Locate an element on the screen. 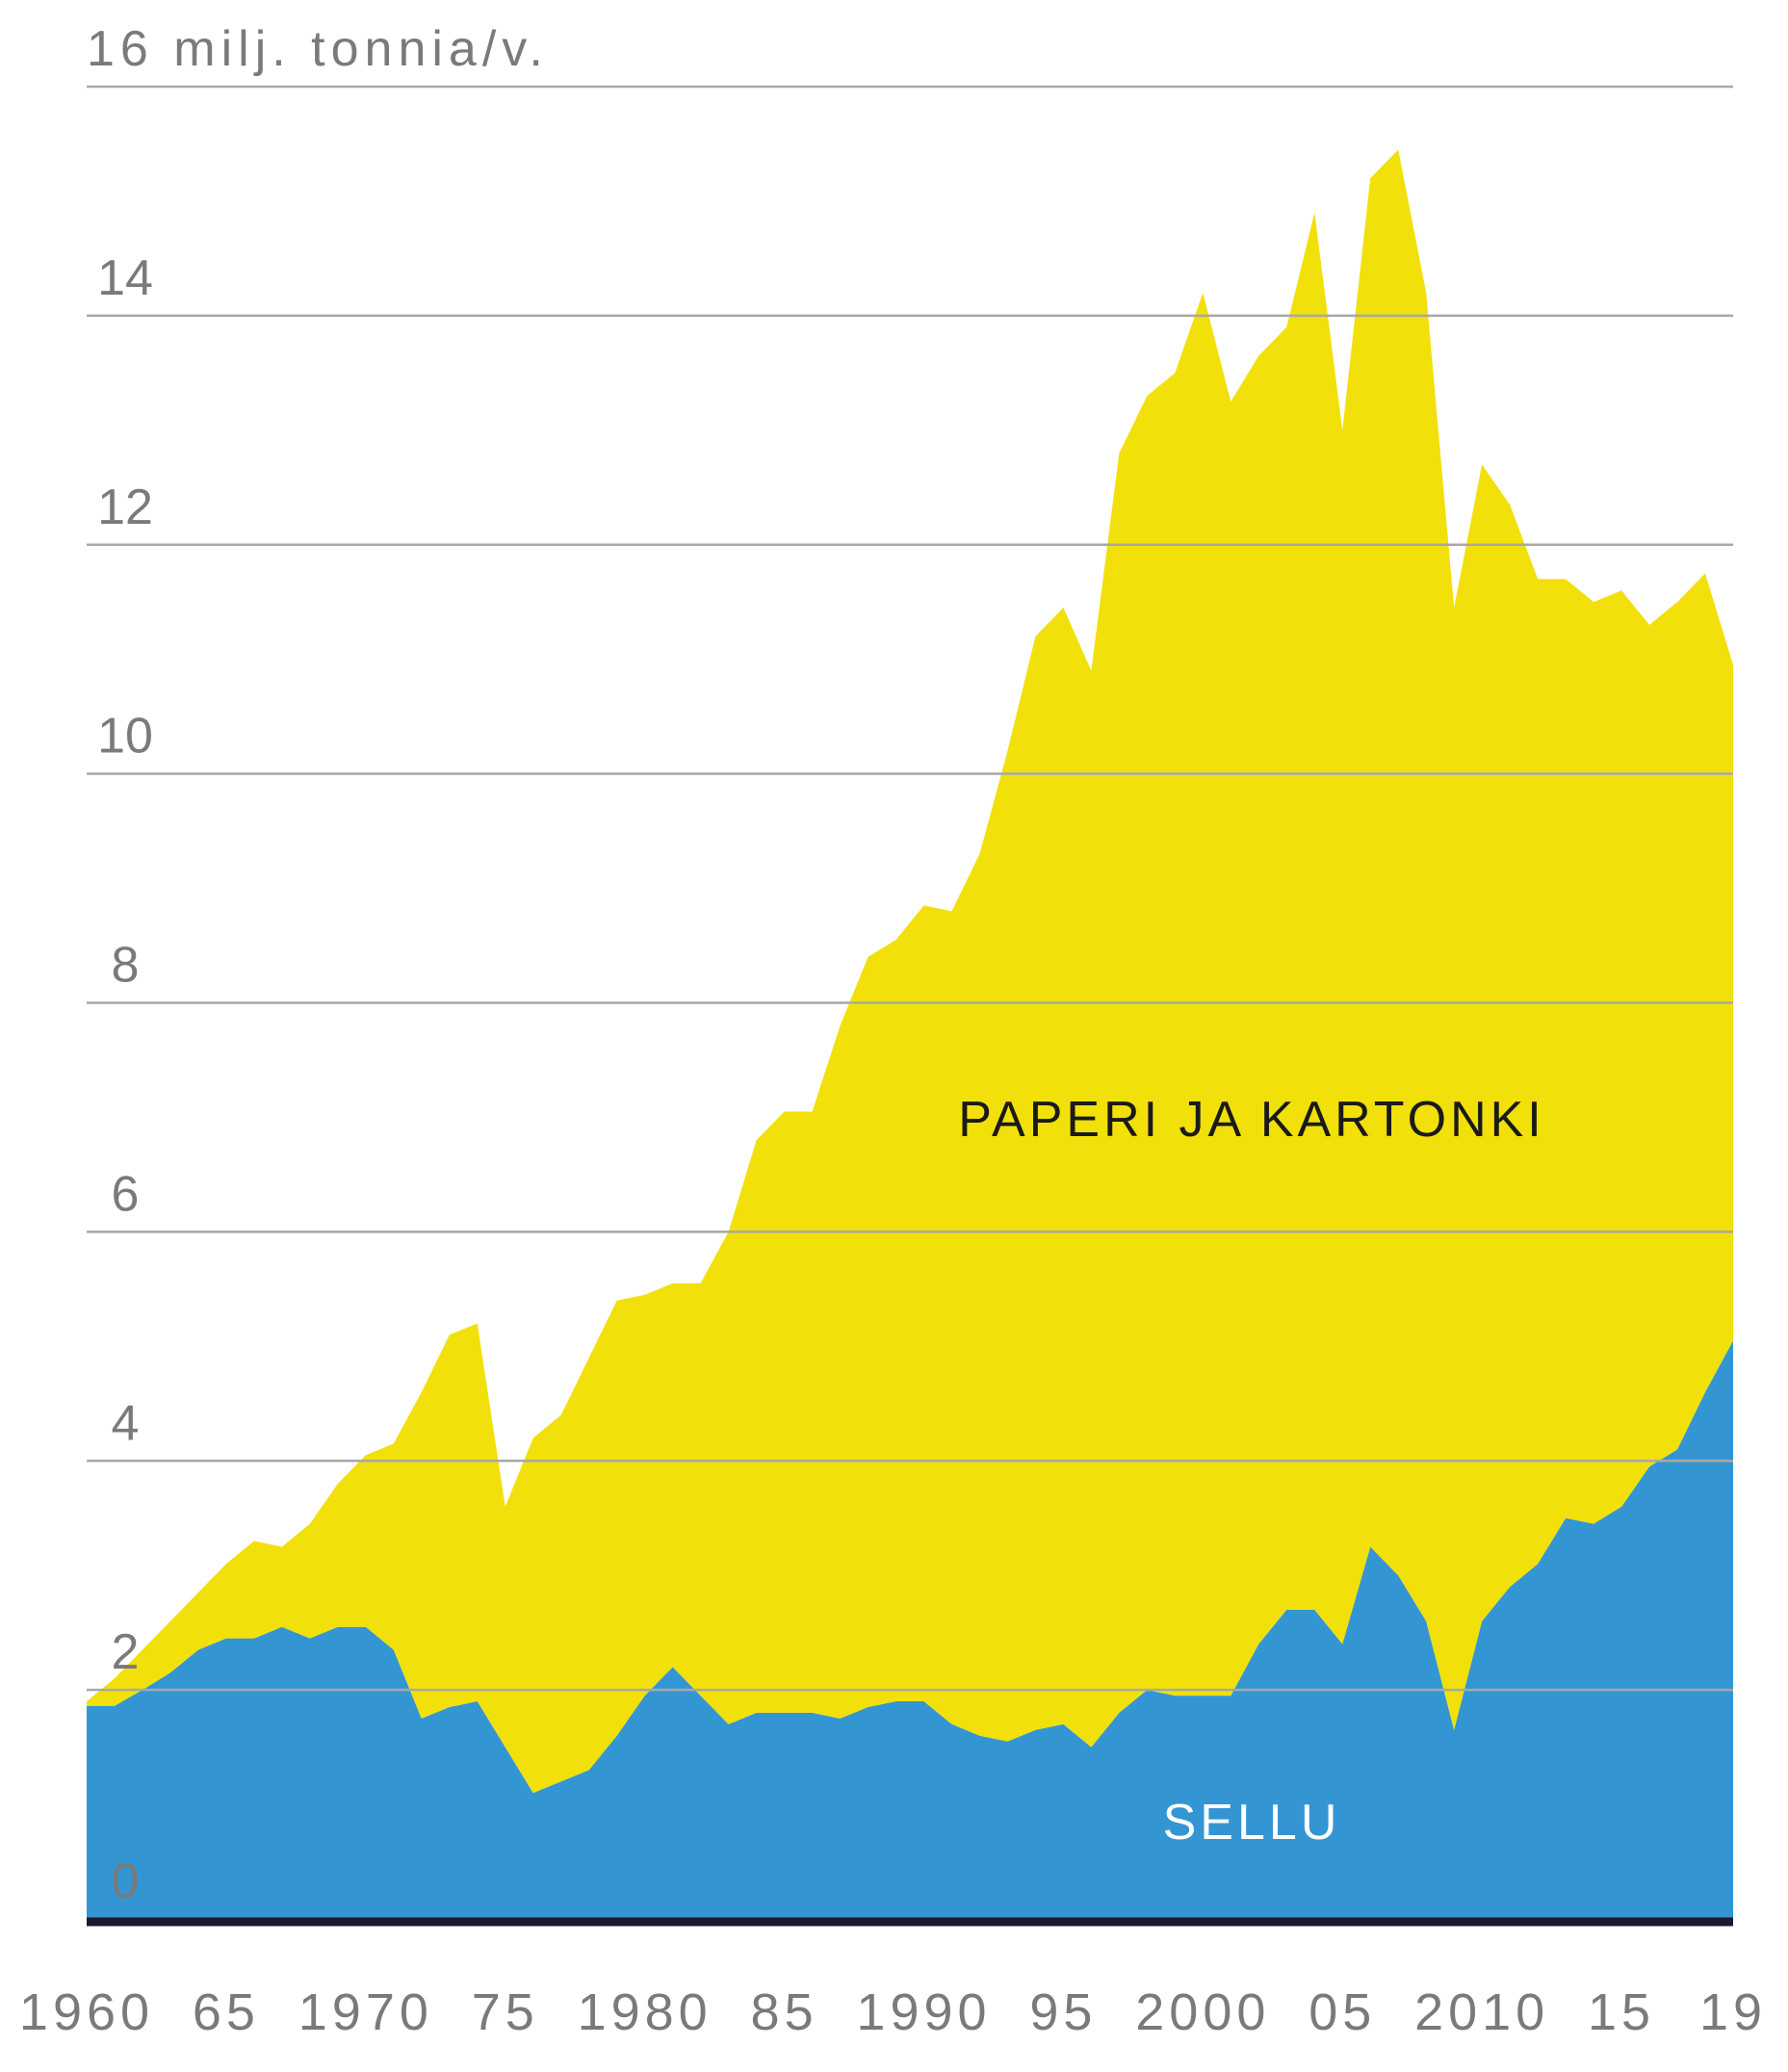  y-tick-label: 2 is located at coordinates (126, 1652).